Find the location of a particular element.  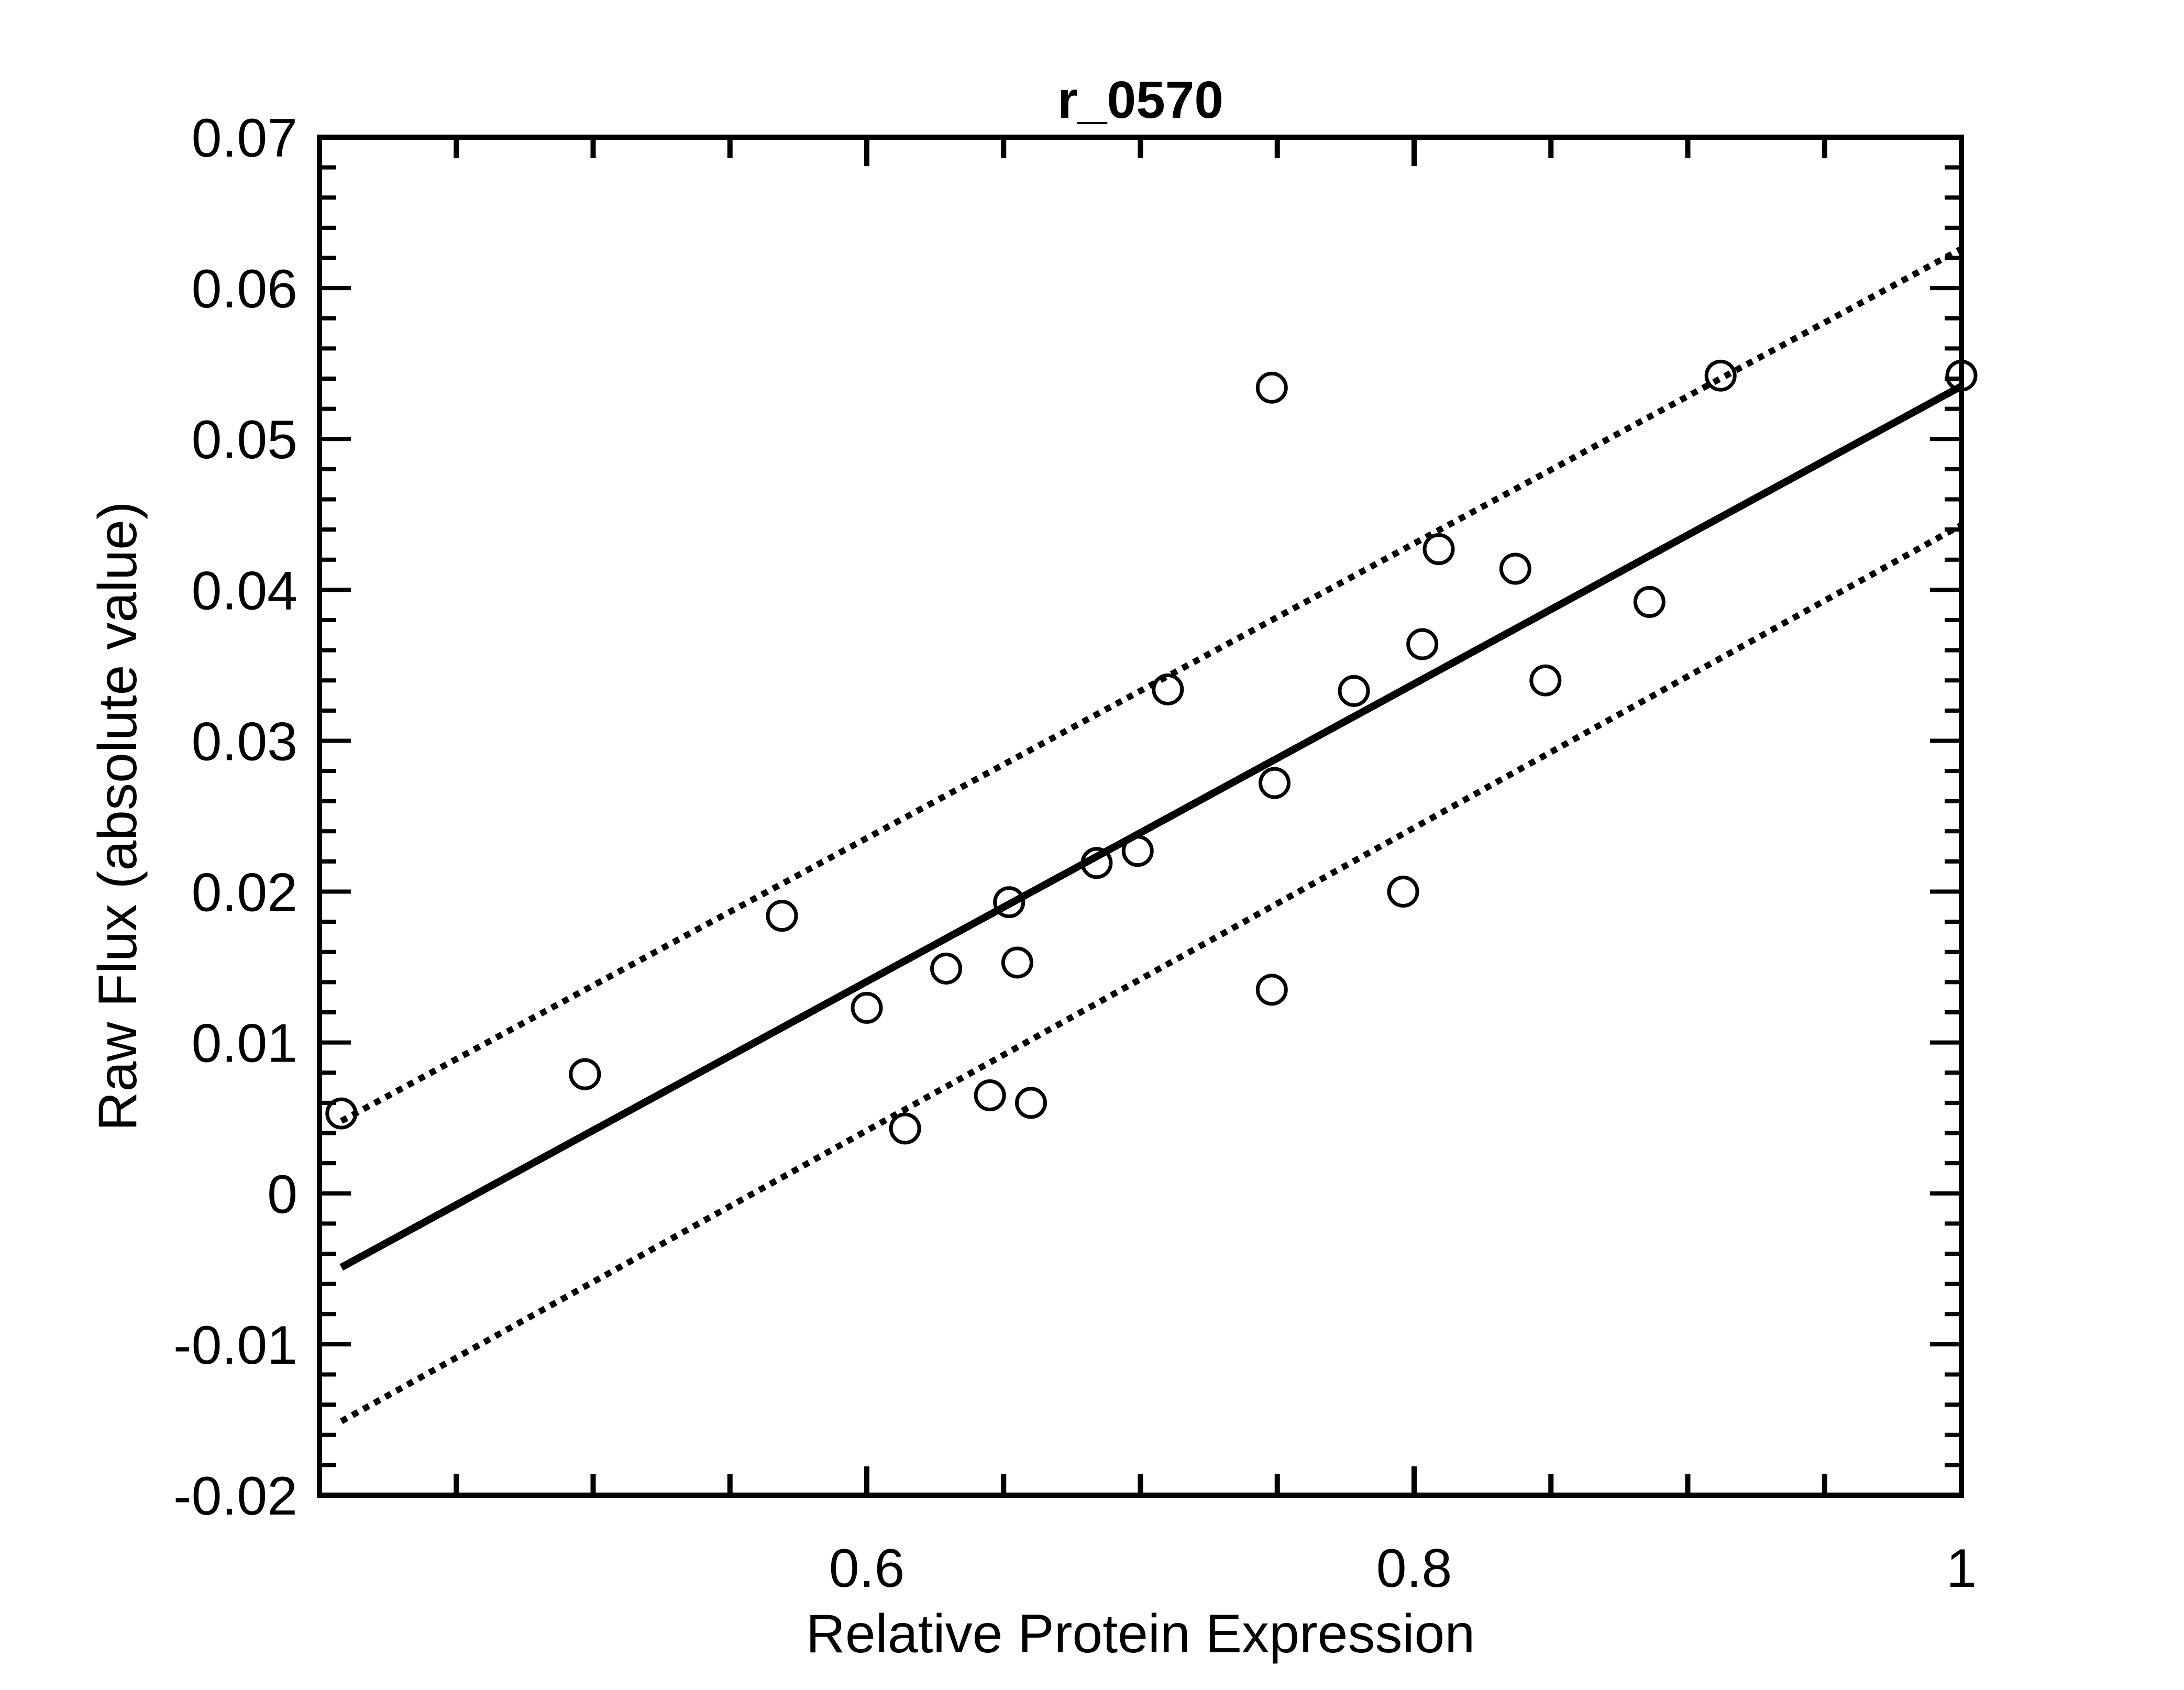

y-tick-label: 0.01 is located at coordinates (245, 1043).